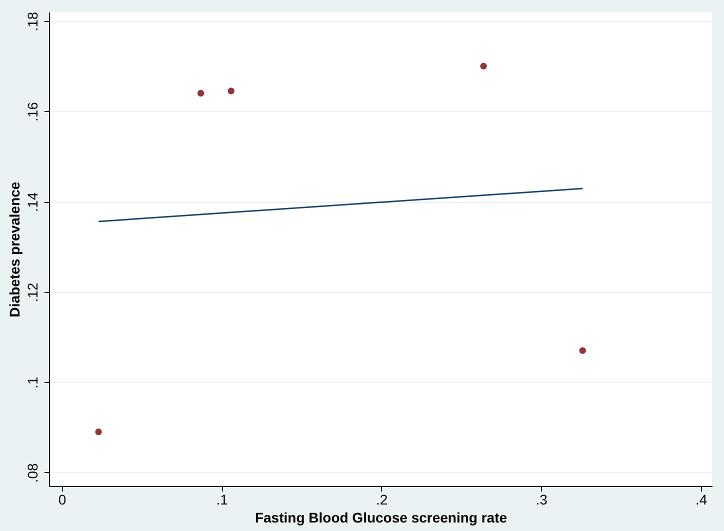  Describe the element at coordinates (32, 202) in the screenshot. I see `y-tick-label: .14` at that location.